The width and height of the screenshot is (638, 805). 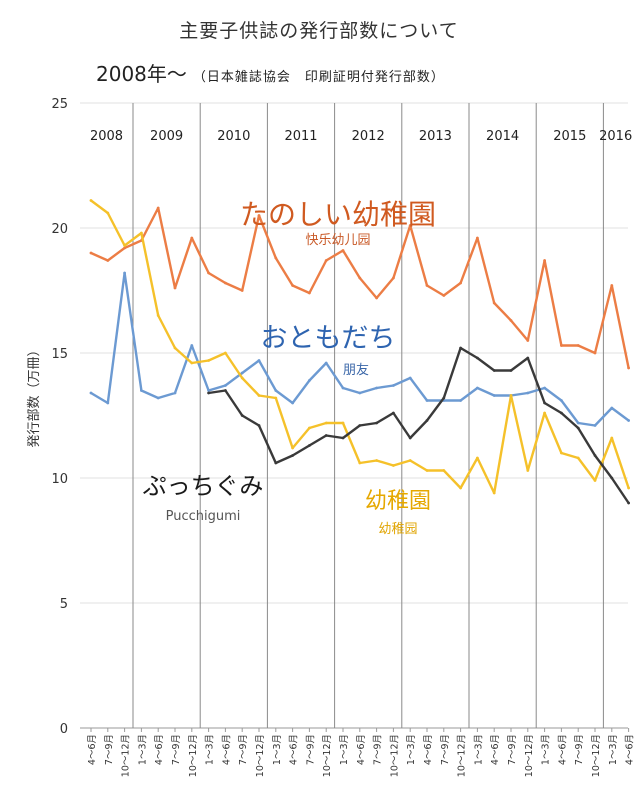 I want to click on x-tick-label-16: 4〜6月, so click(x=361, y=749).